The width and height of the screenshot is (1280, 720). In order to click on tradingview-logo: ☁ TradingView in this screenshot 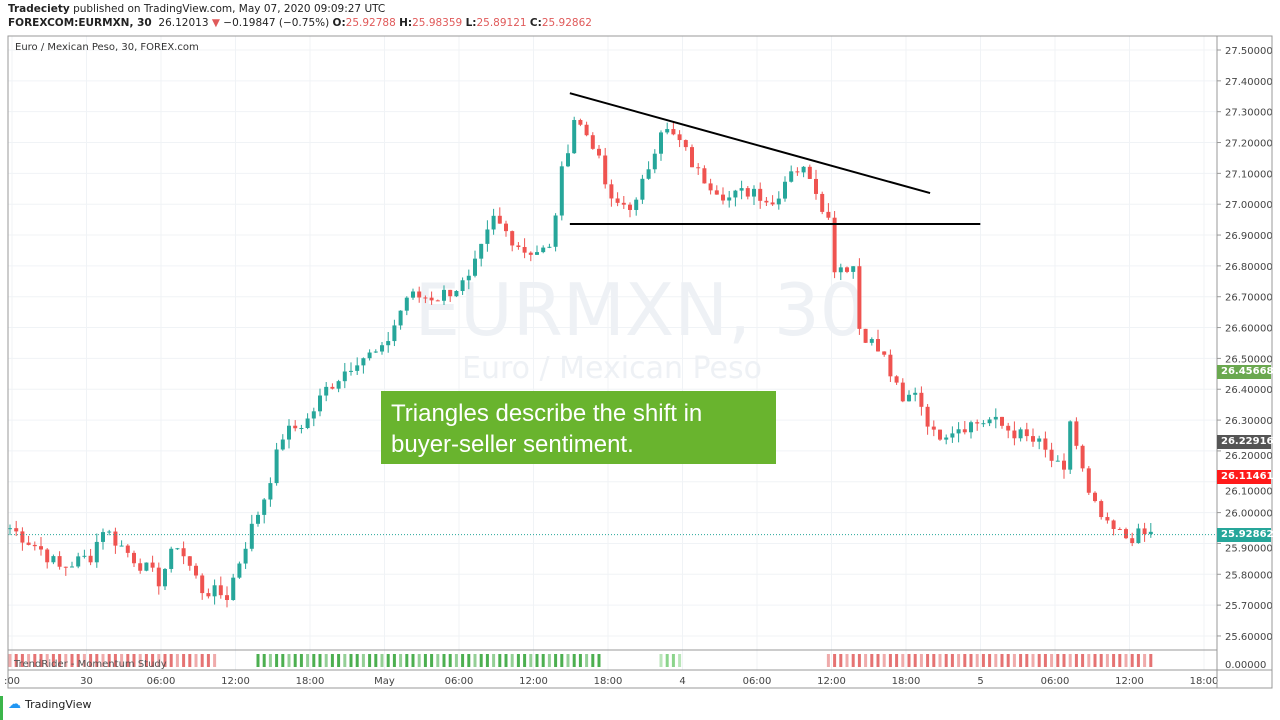, I will do `click(49, 704)`.